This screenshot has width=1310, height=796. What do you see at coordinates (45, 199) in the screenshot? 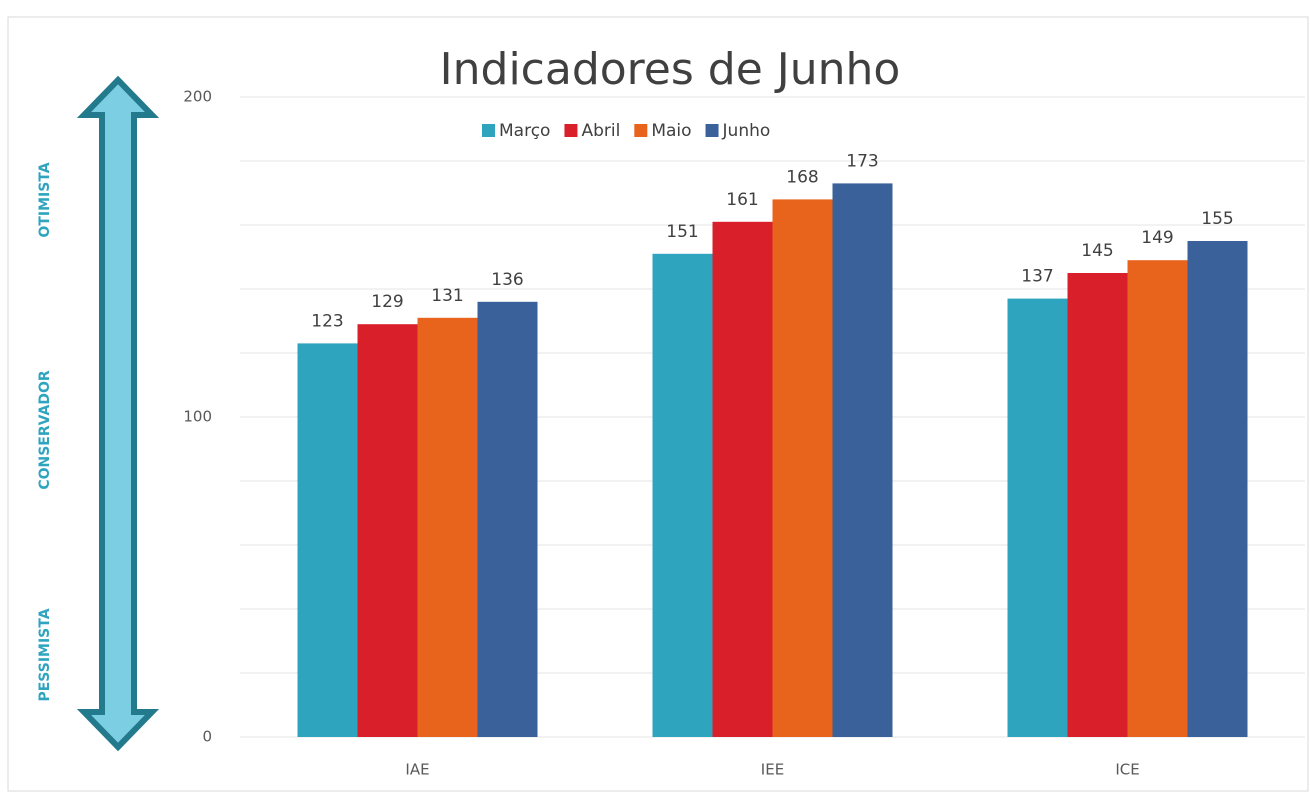
I see `side-label: OTIMISTA` at bounding box center [45, 199].